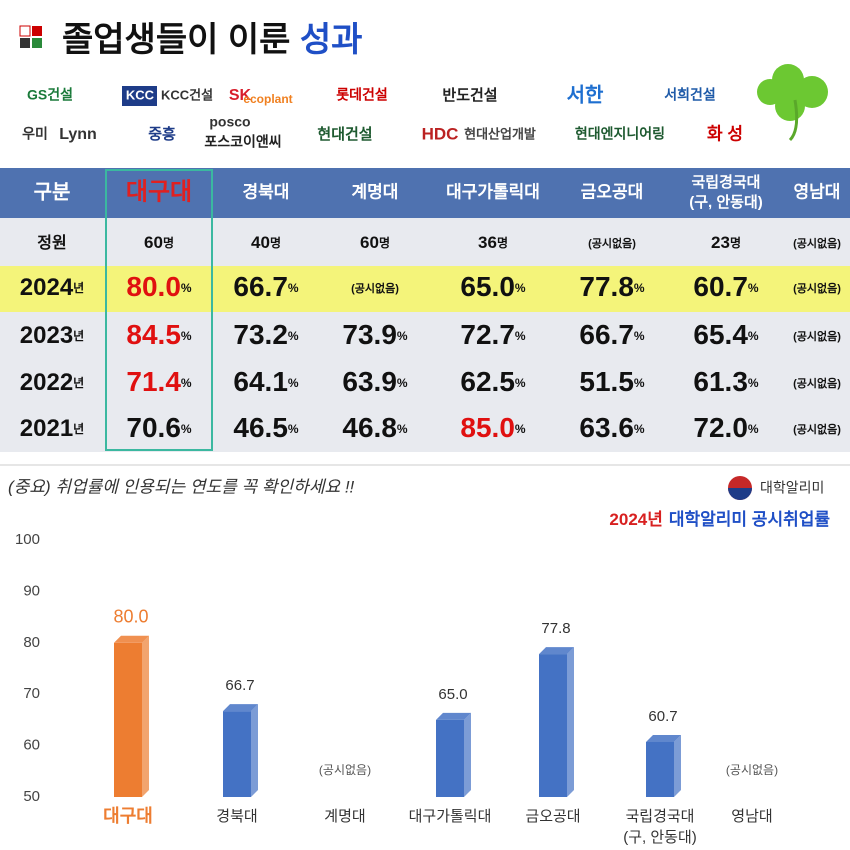 This screenshot has width=850, height=850. Describe the element at coordinates (242, 142) in the screenshot. I see `logo: 포스코이앤씨` at that location.